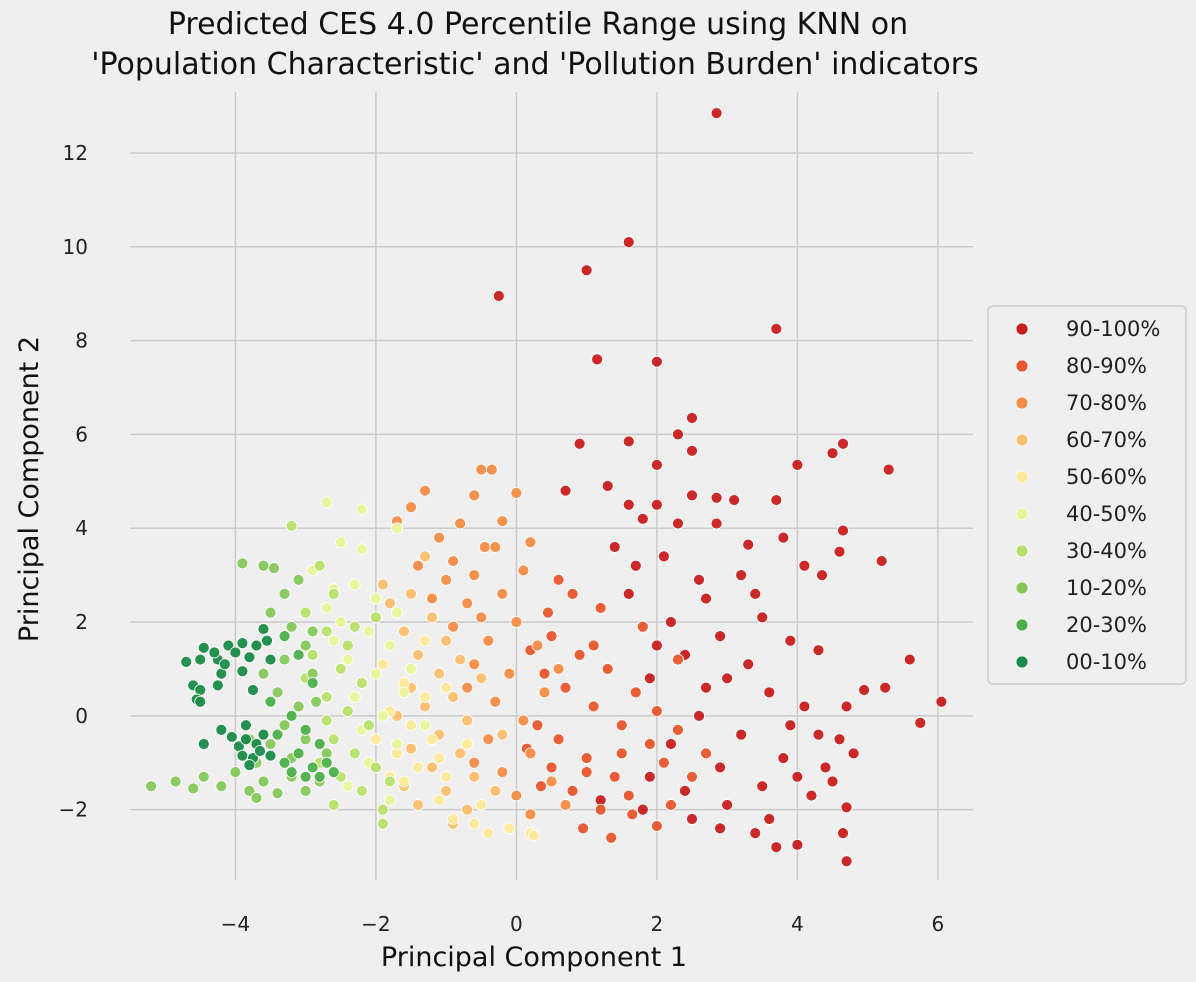 This screenshot has width=1196, height=982. I want to click on y-axis-label: Principal Component 2, so click(29, 489).